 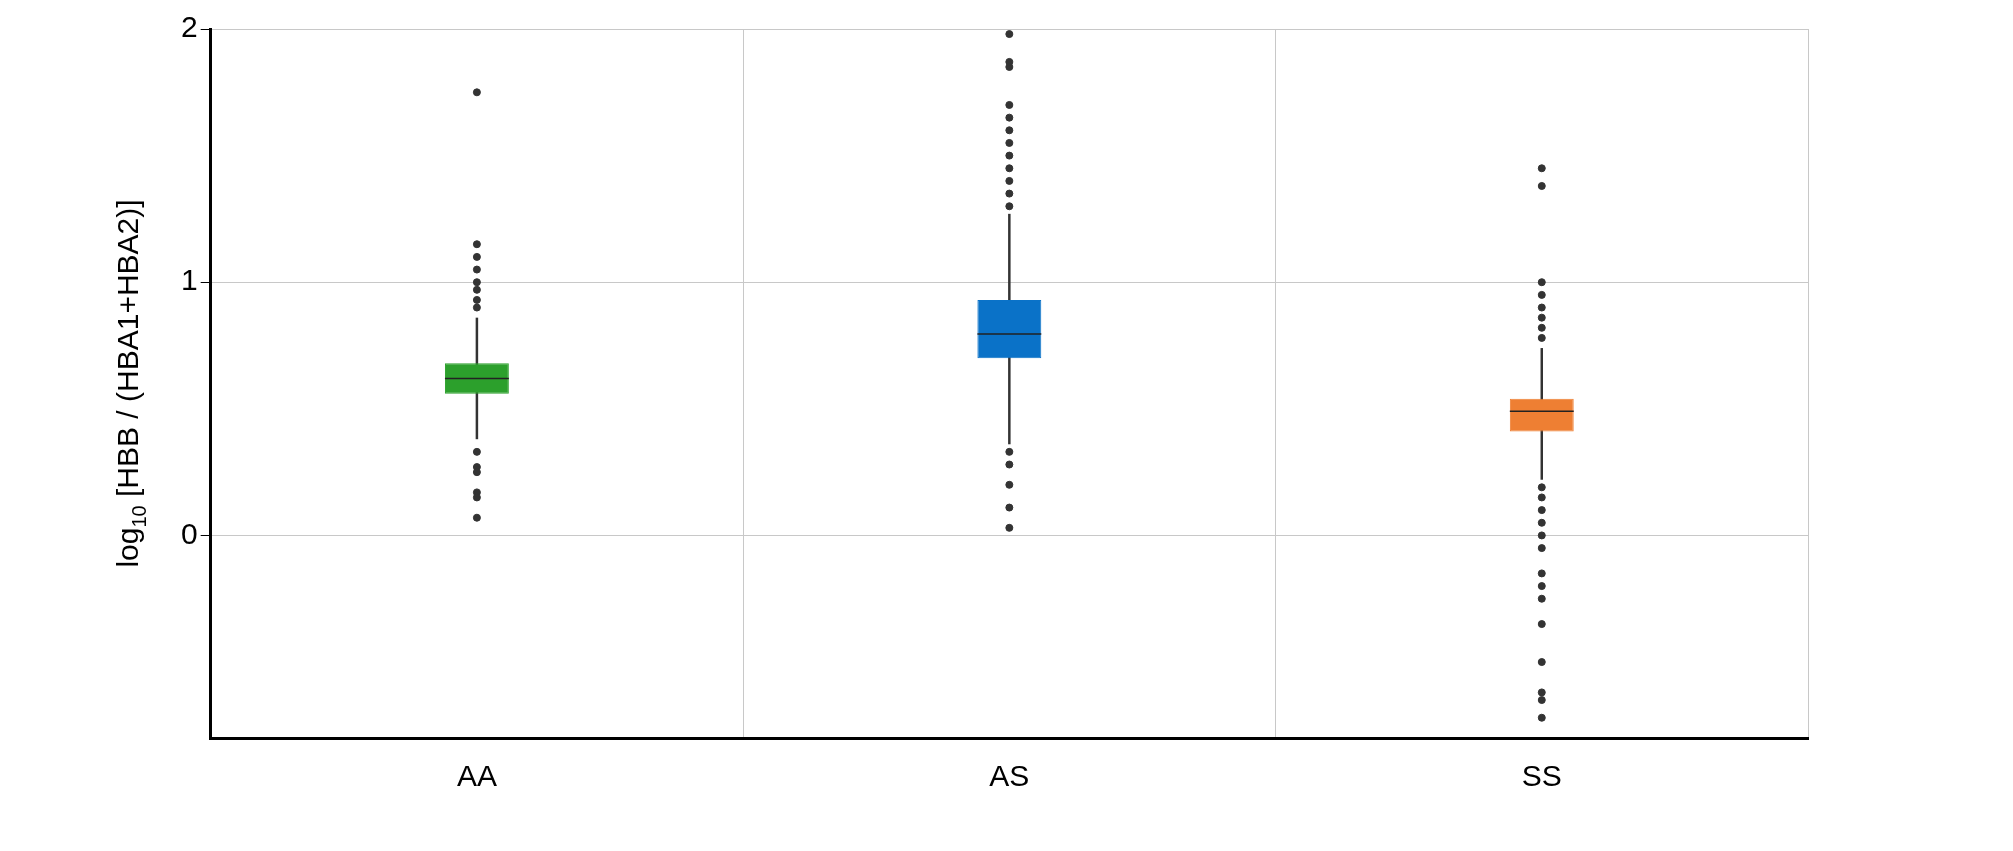 I want to click on y-axis-title: log10 [HBB / (HBA1+HBA2)], so click(x=130, y=383).